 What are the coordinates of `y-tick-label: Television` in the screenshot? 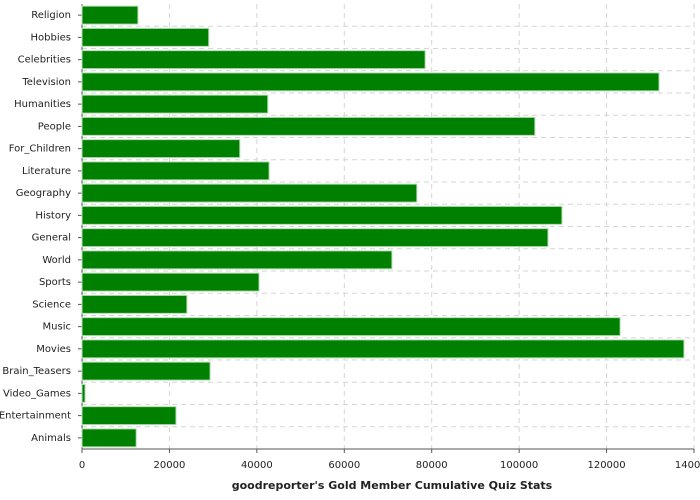 It's located at (46, 82).